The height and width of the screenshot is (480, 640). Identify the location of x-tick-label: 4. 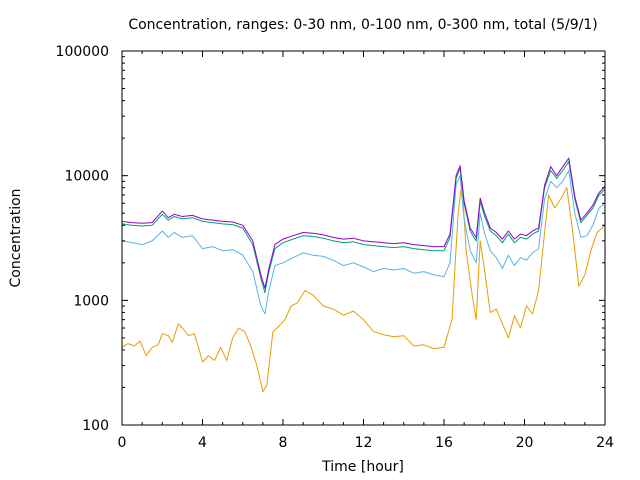
(202, 443).